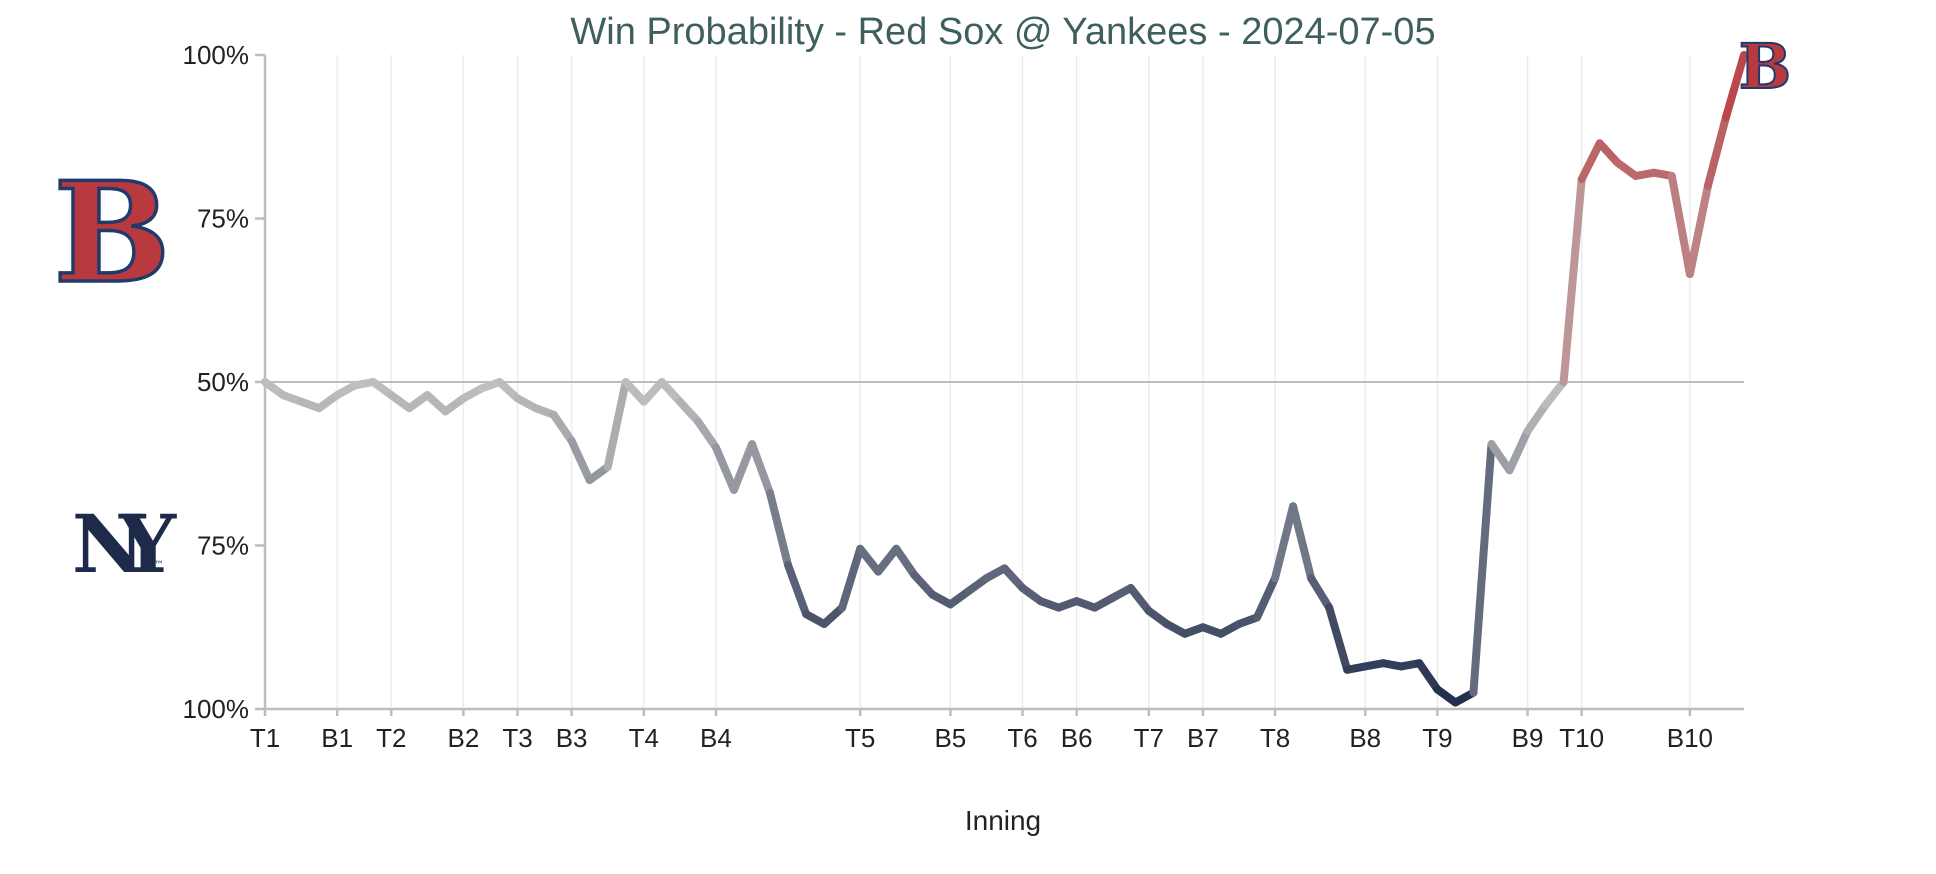 The width and height of the screenshot is (1936, 874). What do you see at coordinates (644, 738) in the screenshot?
I see `x-tick-label: T4` at bounding box center [644, 738].